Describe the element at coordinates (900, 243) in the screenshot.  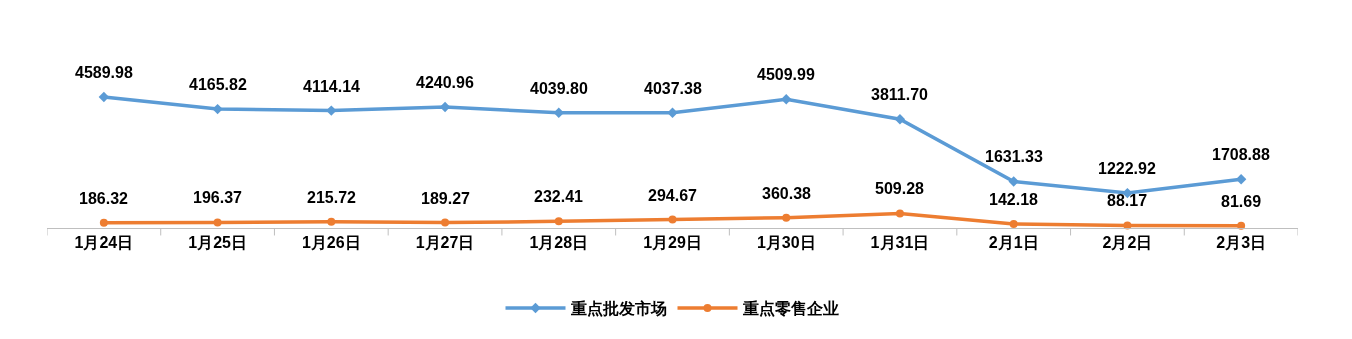
I see `x-tick-label: 1月31日` at that location.